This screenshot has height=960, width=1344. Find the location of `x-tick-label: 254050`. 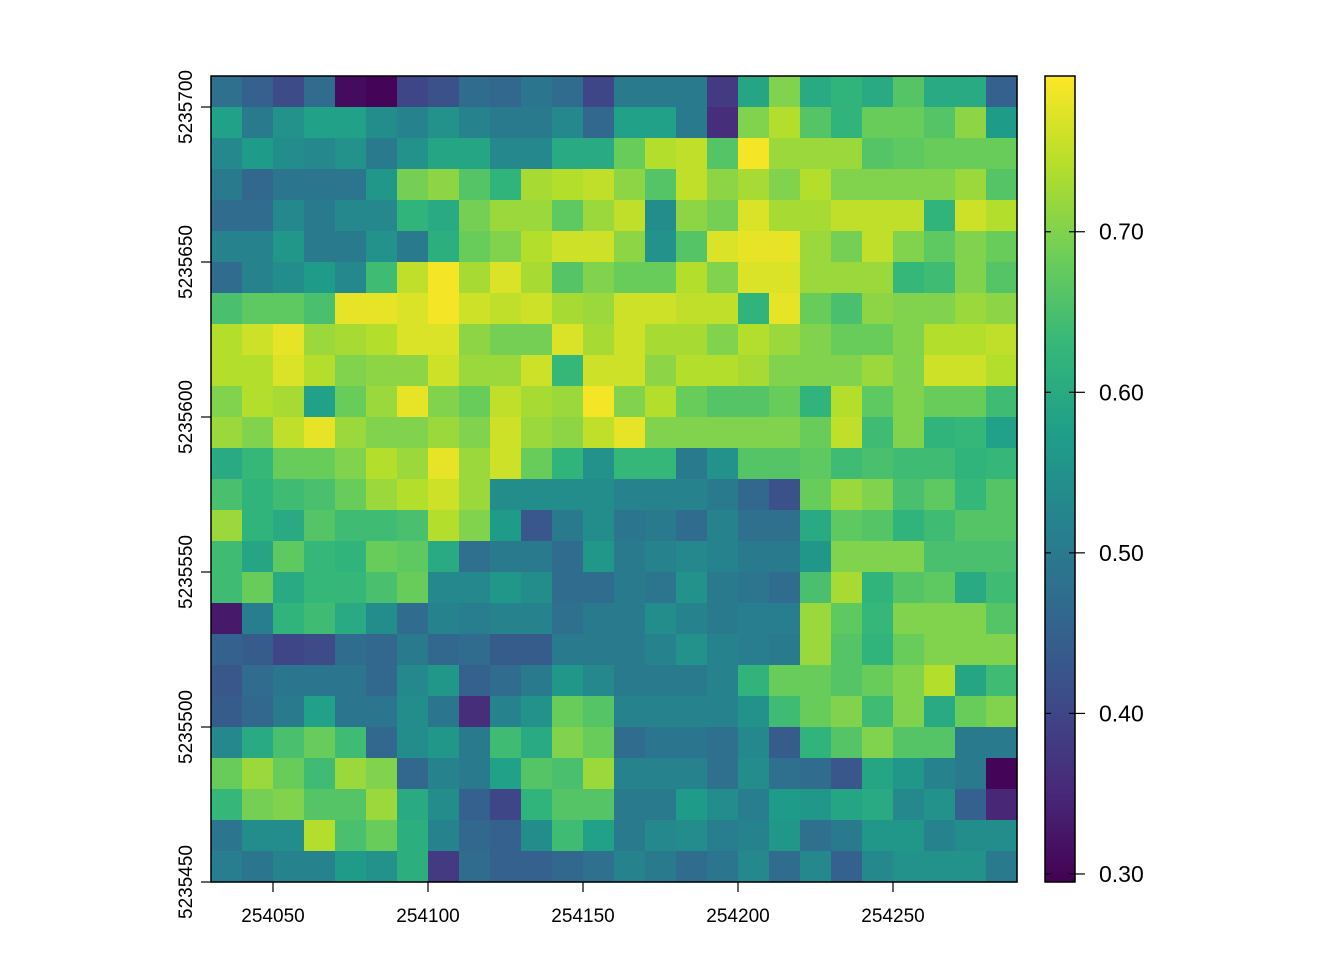

x-tick-label: 254050 is located at coordinates (272, 916).